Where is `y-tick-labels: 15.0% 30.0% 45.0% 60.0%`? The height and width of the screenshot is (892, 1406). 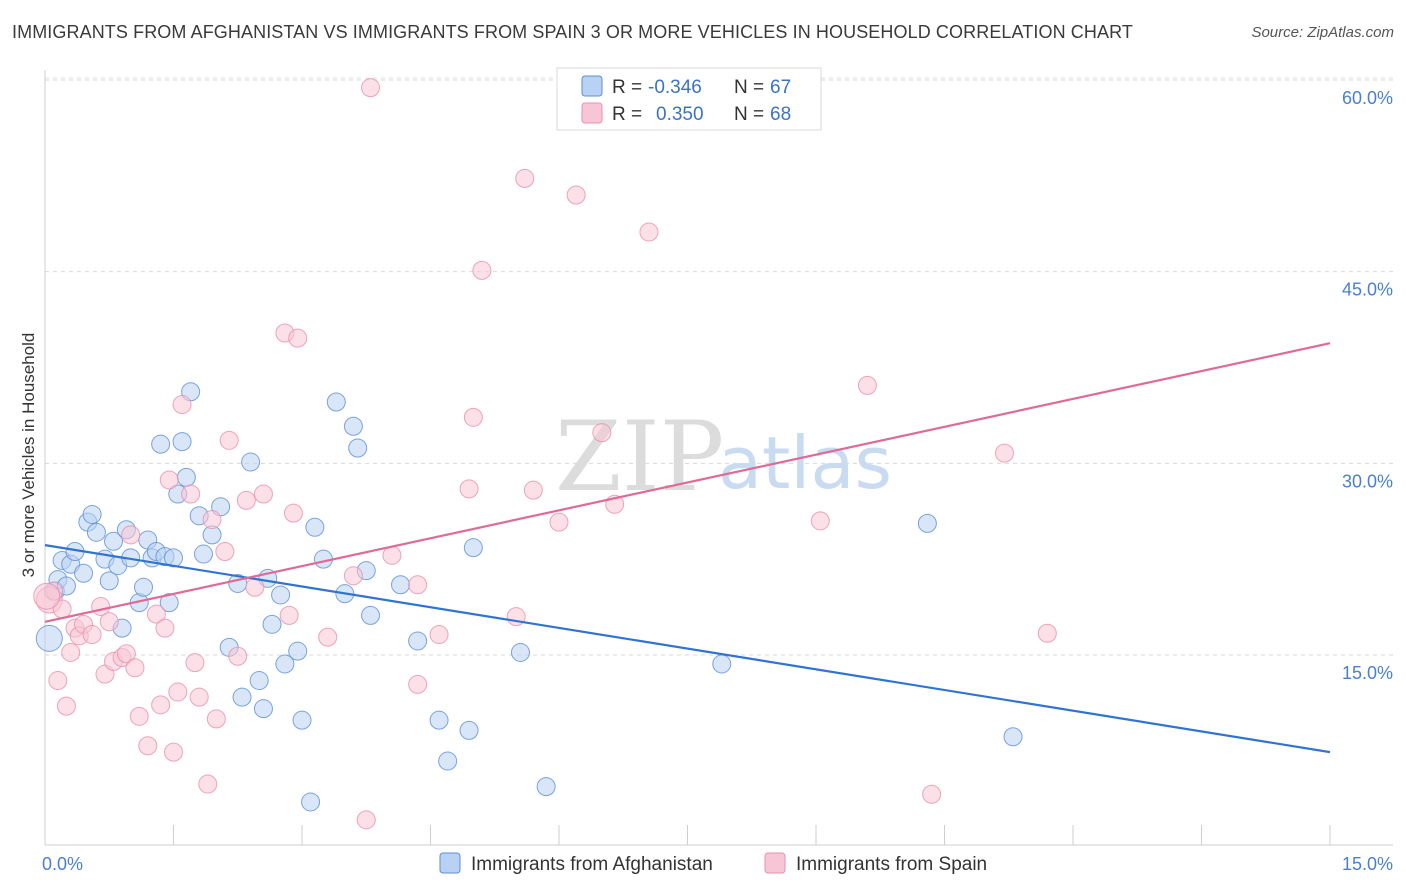 y-tick-labels: 15.0% 30.0% 45.0% 60.0% is located at coordinates (1367, 385).